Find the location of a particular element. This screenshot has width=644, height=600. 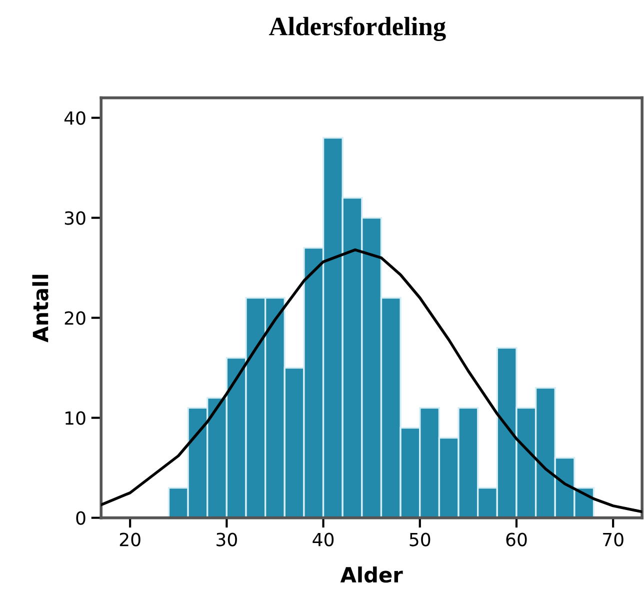

y-tick-label: 0 is located at coordinates (81, 518).